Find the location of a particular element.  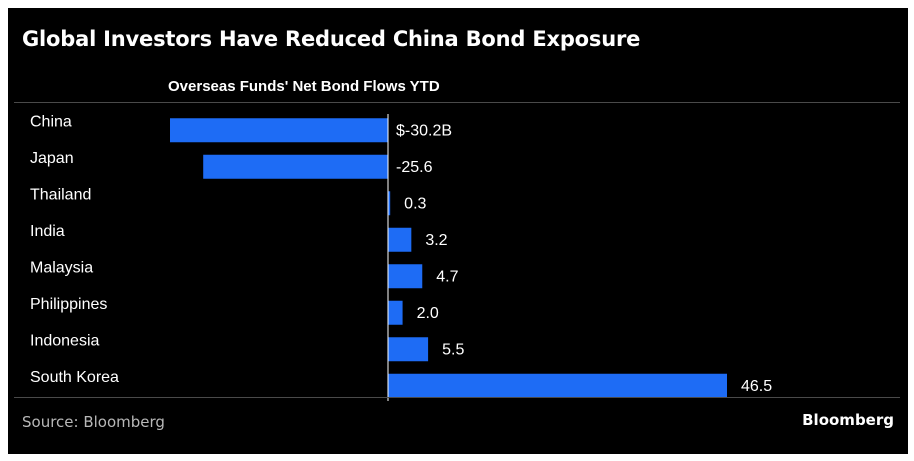

value-label: $-30.2B is located at coordinates (424, 130).